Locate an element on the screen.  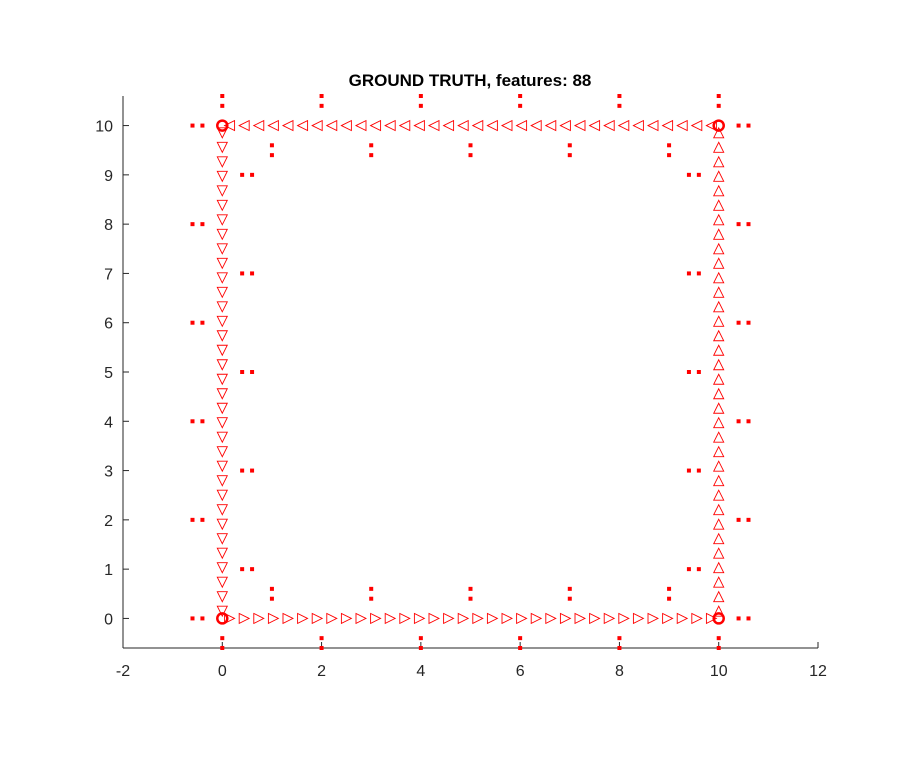
y-tick-label: 4 is located at coordinates (108, 422).